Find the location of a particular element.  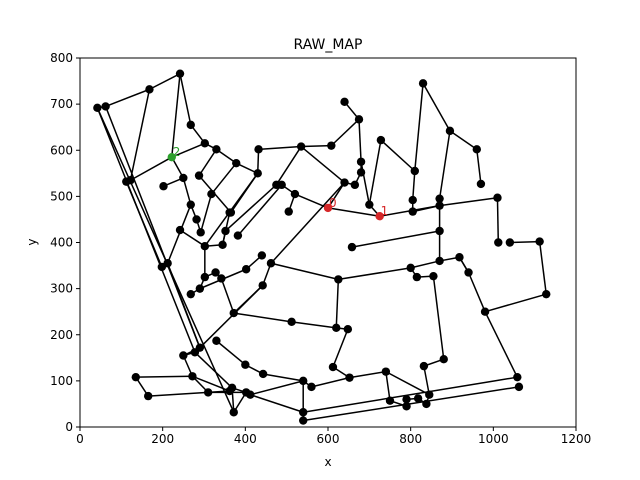

x-tick-label: 1200 is located at coordinates (576, 439).